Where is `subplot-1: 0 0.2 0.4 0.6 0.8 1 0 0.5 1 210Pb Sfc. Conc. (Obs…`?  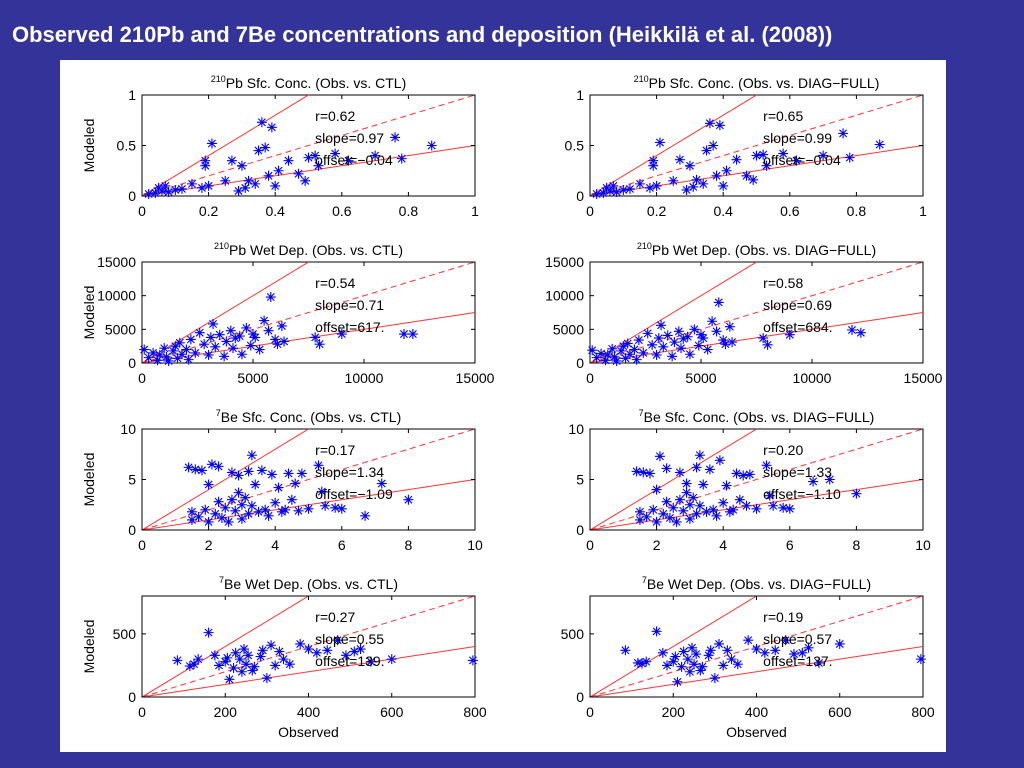
subplot-1: 0 0.2 0.4 0.6 0.8 1 0 0.5 1 210Pb Sfc. Conc. (Obs… is located at coordinates (746, 146).